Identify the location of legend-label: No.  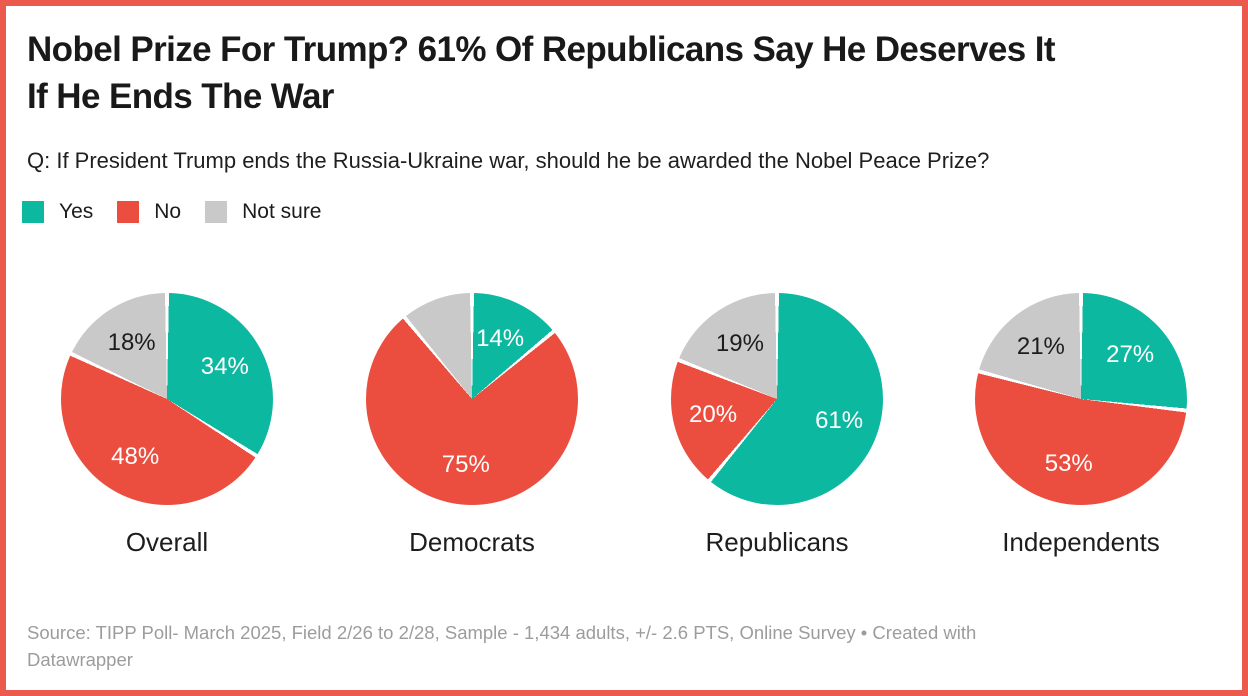
(168, 211).